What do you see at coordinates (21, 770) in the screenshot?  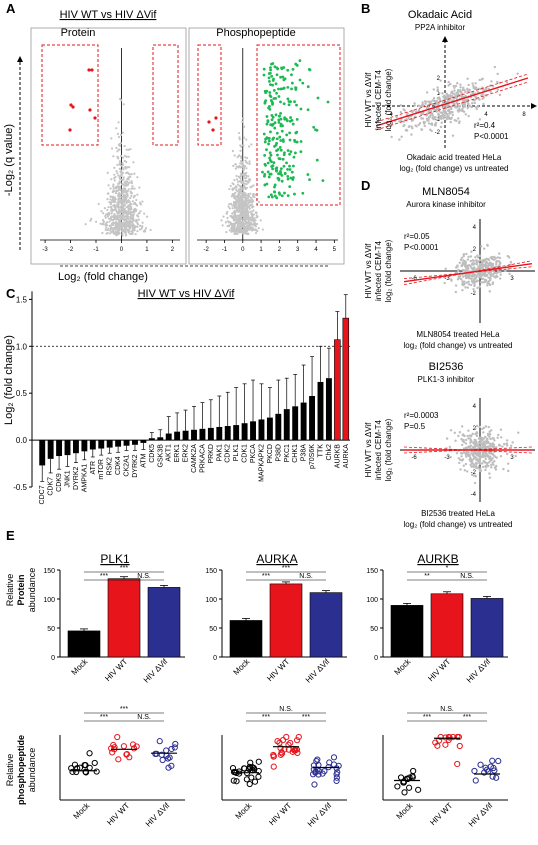 I see `e-phospho-ylabel-2: phosphopeptide` at bounding box center [21, 770].